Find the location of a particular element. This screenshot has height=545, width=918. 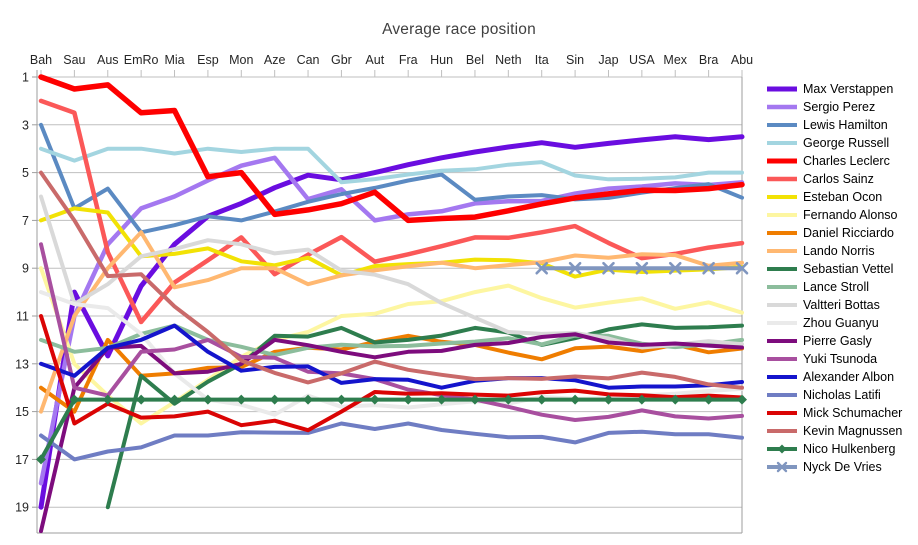

legend-item-mick-schumacher: Mick Schumacher is located at coordinates (841, 413).